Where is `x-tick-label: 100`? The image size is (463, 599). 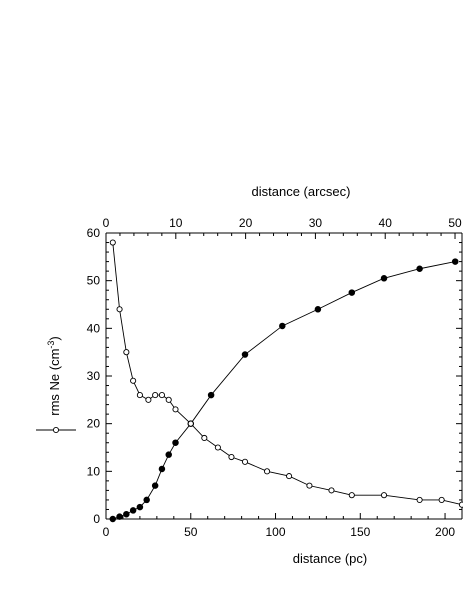
x-tick-label: 100 is located at coordinates (276, 532).